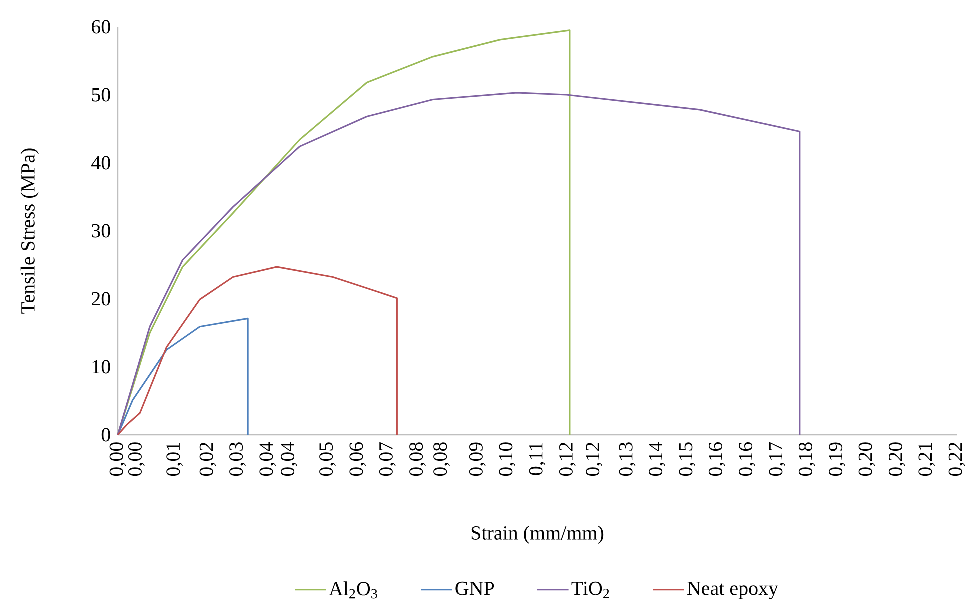  What do you see at coordinates (238, 459) in the screenshot?
I see `x-tick-label: 0,03` at bounding box center [238, 459].